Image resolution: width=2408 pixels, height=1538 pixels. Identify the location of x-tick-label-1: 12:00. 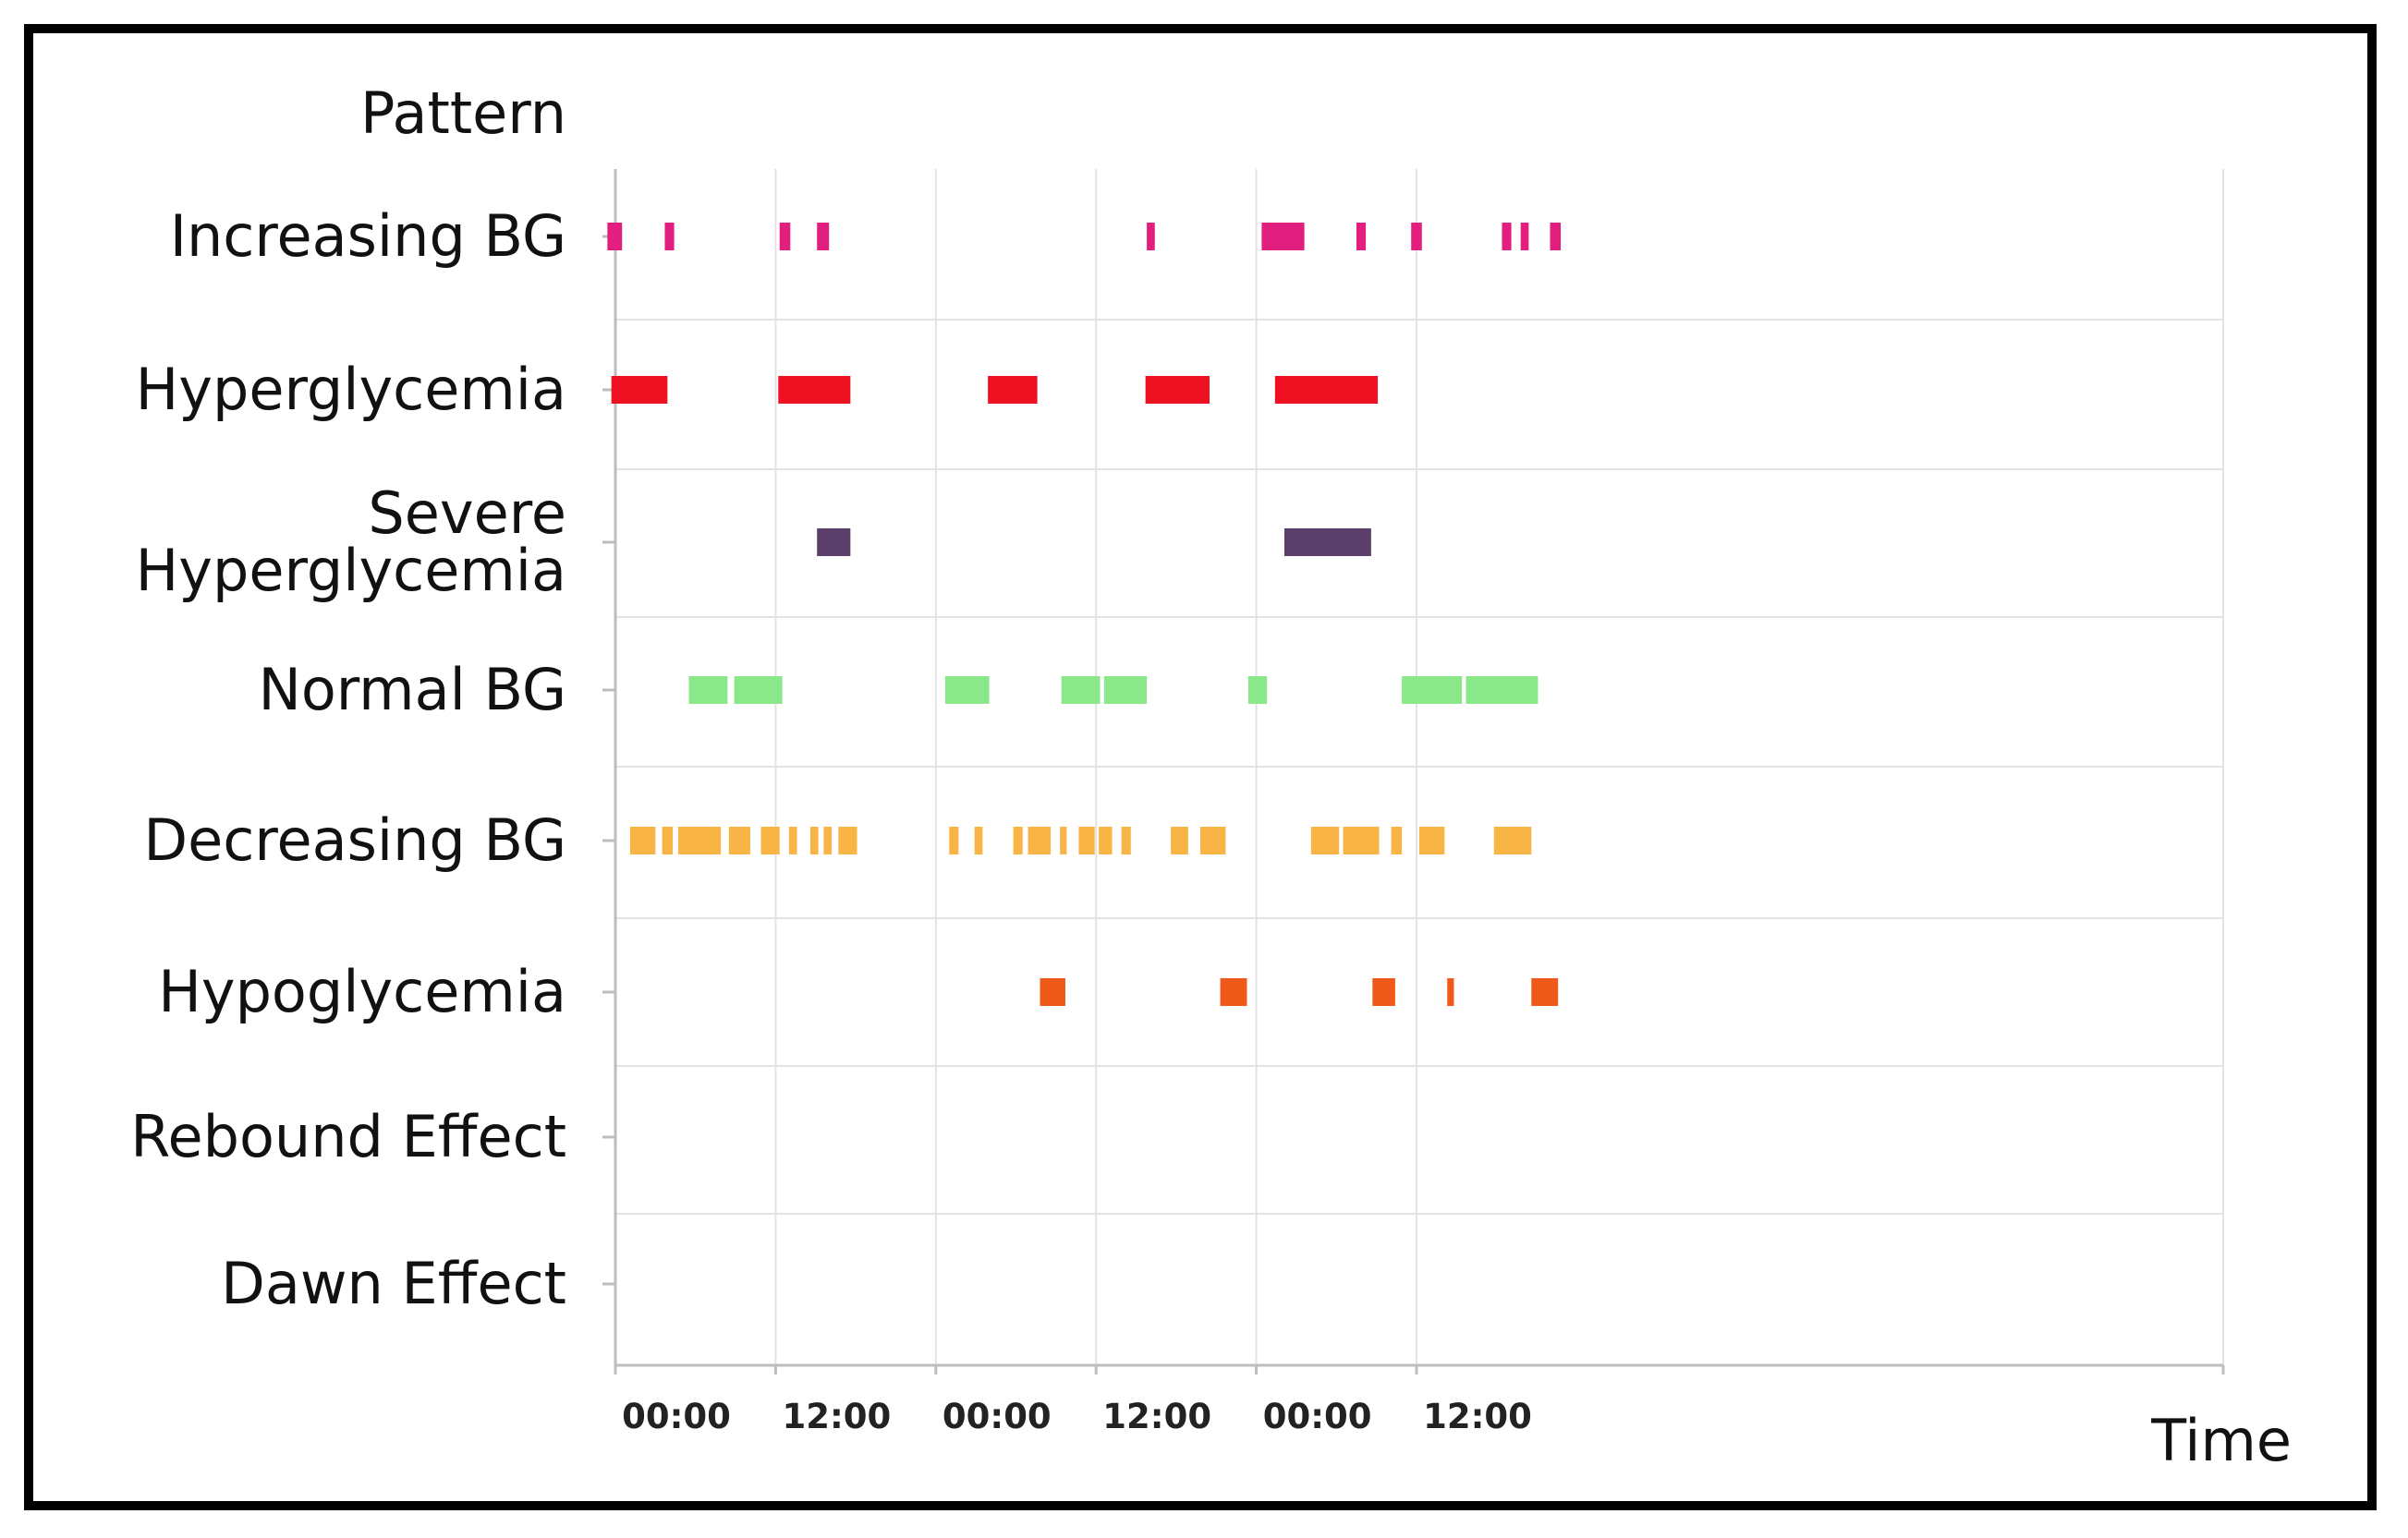
(837, 1417).